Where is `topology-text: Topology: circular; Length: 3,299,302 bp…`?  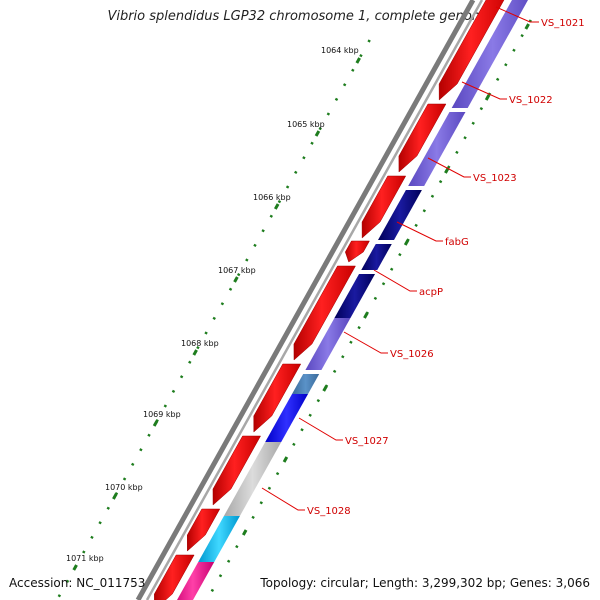 topology-text: Topology: circular; Length: 3,299,302 bp… is located at coordinates (425, 583).